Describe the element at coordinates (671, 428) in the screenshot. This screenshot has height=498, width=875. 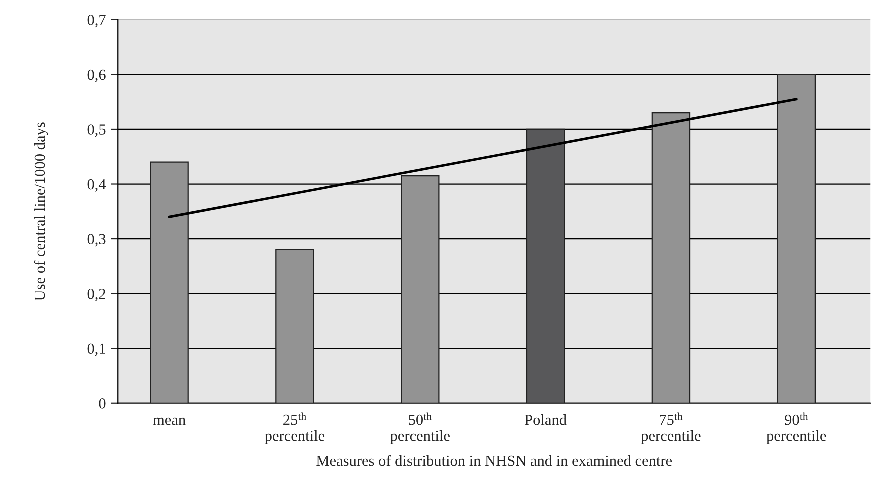
I see `x-tick-label: 75$^{th}$ percentile` at that location.